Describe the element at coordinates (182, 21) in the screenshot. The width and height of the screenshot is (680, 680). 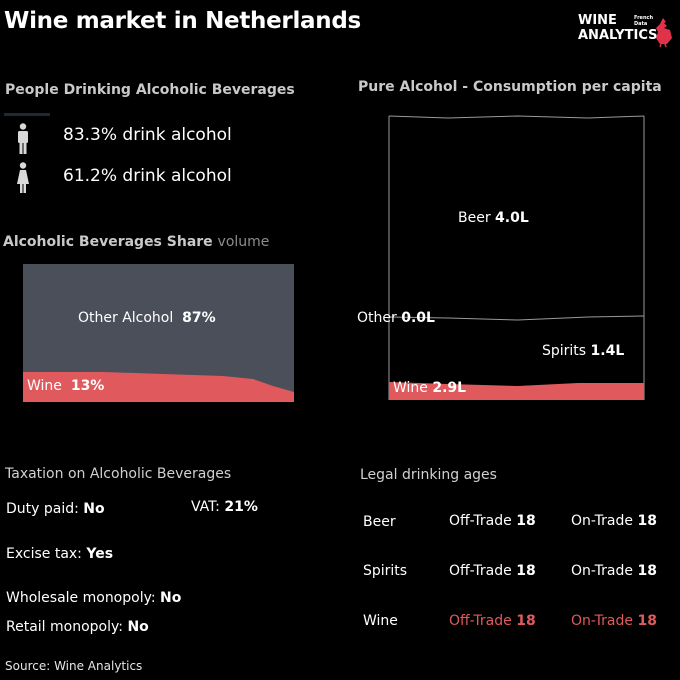
I see `page-title: Wine market in Netherlands` at that location.